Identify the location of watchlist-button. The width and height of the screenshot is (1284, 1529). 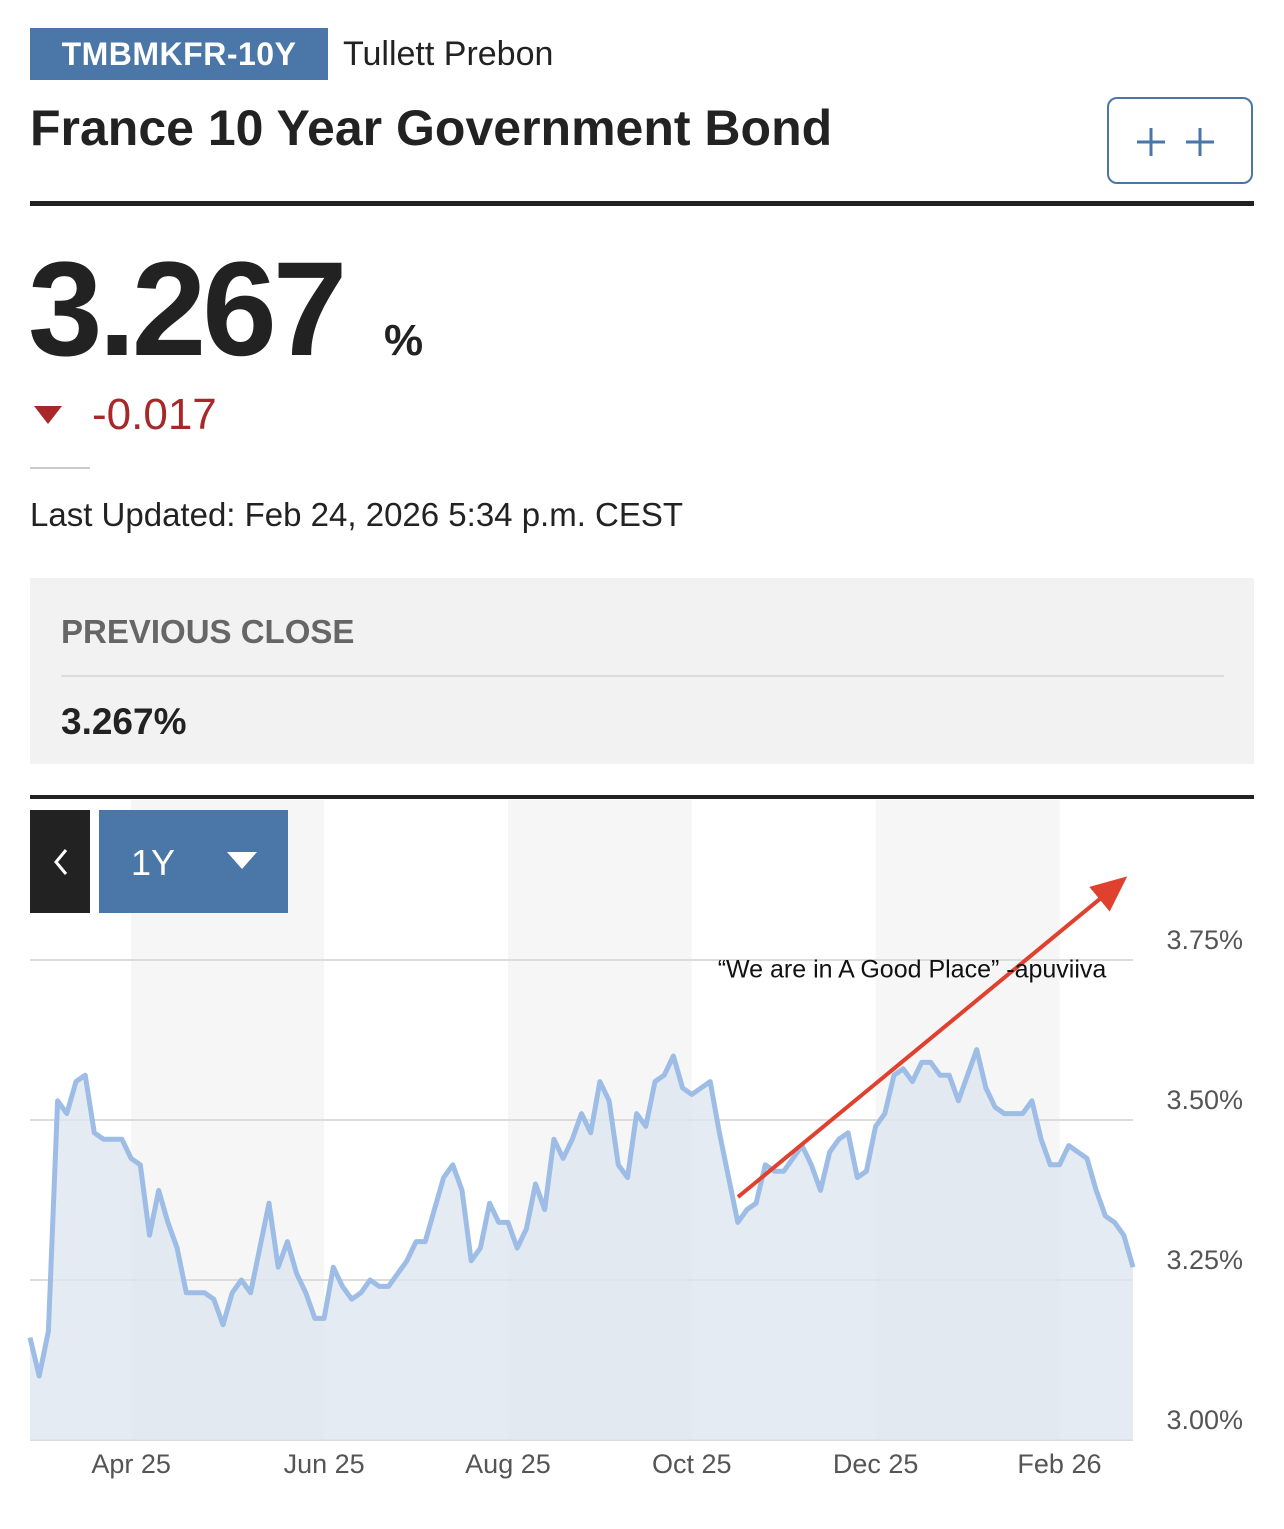
(1180, 140).